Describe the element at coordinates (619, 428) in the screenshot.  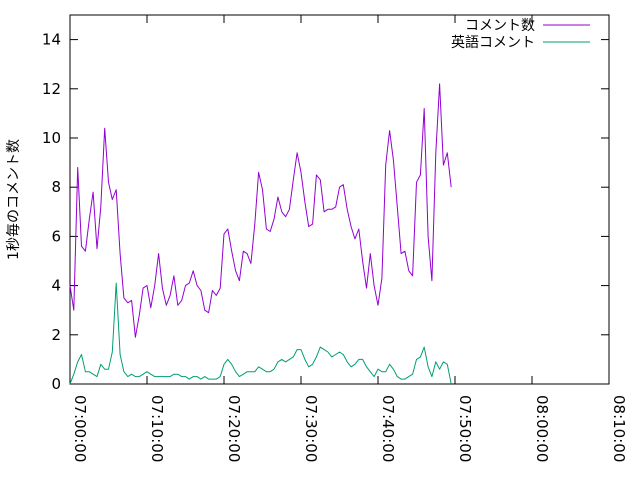
I see `x-tick-label: 08:10:00` at that location.